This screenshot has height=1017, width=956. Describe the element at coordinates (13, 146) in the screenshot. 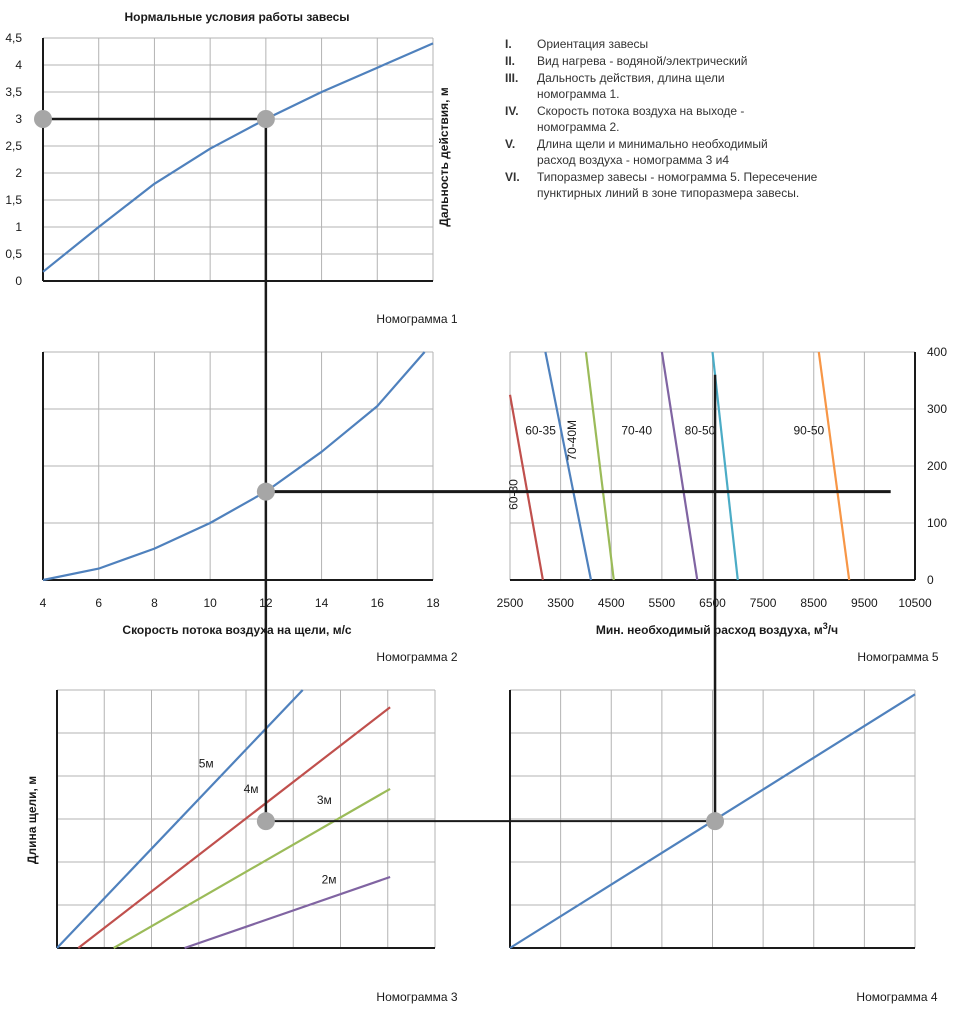

I see `y-tick-label: 2,5` at that location.